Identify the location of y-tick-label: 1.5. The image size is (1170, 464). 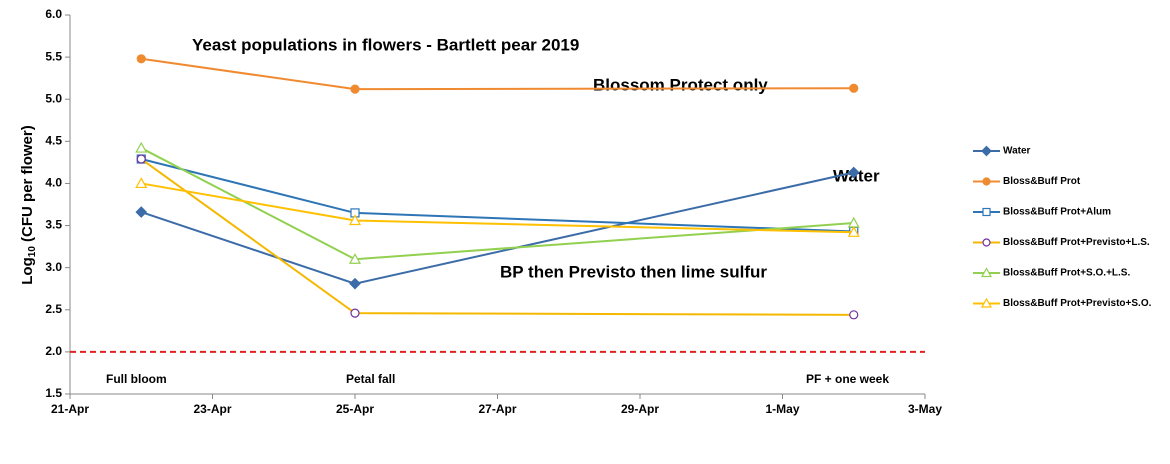
(53, 393).